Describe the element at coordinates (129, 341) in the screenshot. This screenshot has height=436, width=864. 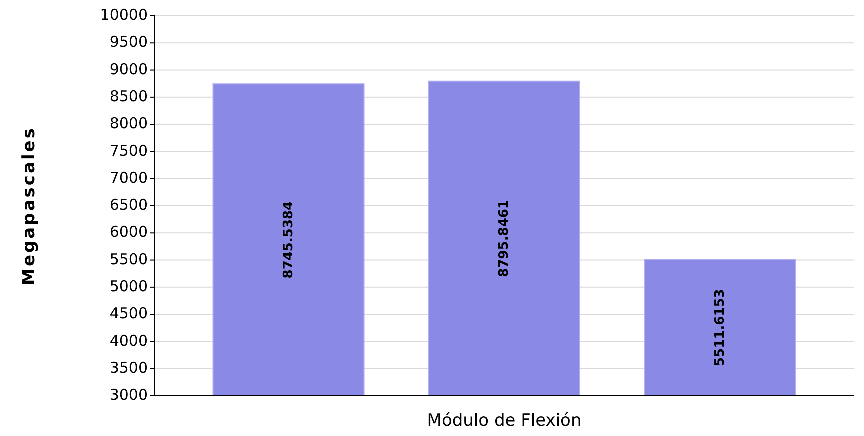
I see `y-tick-label: 4000` at that location.